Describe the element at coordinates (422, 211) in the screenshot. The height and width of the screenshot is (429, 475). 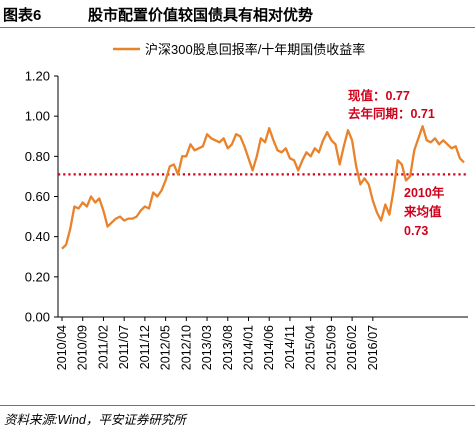
I see `annotation-avg-2: 来均值` at that location.